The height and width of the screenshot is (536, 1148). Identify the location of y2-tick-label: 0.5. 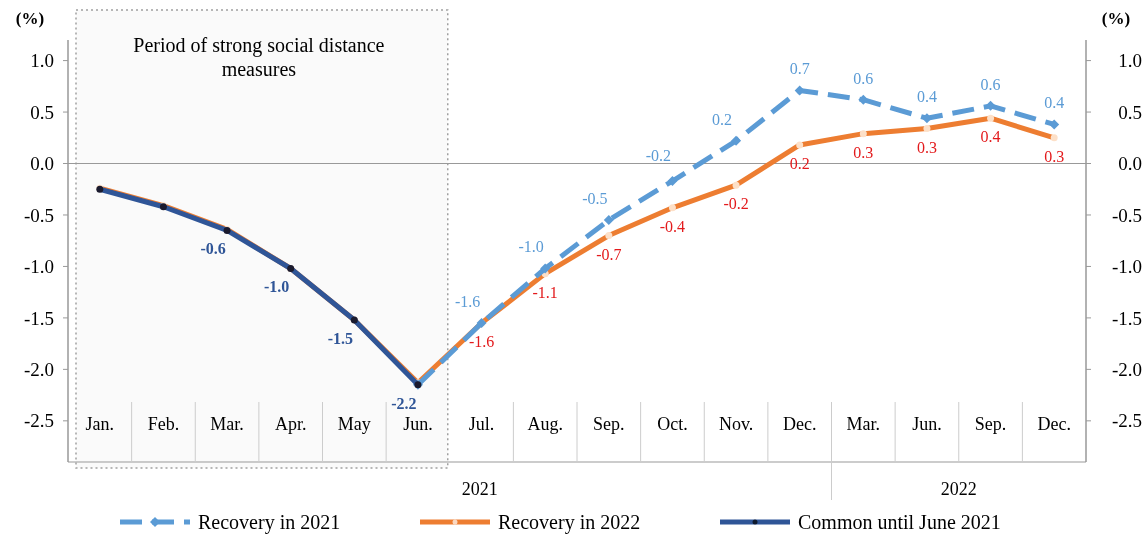
(1130, 112).